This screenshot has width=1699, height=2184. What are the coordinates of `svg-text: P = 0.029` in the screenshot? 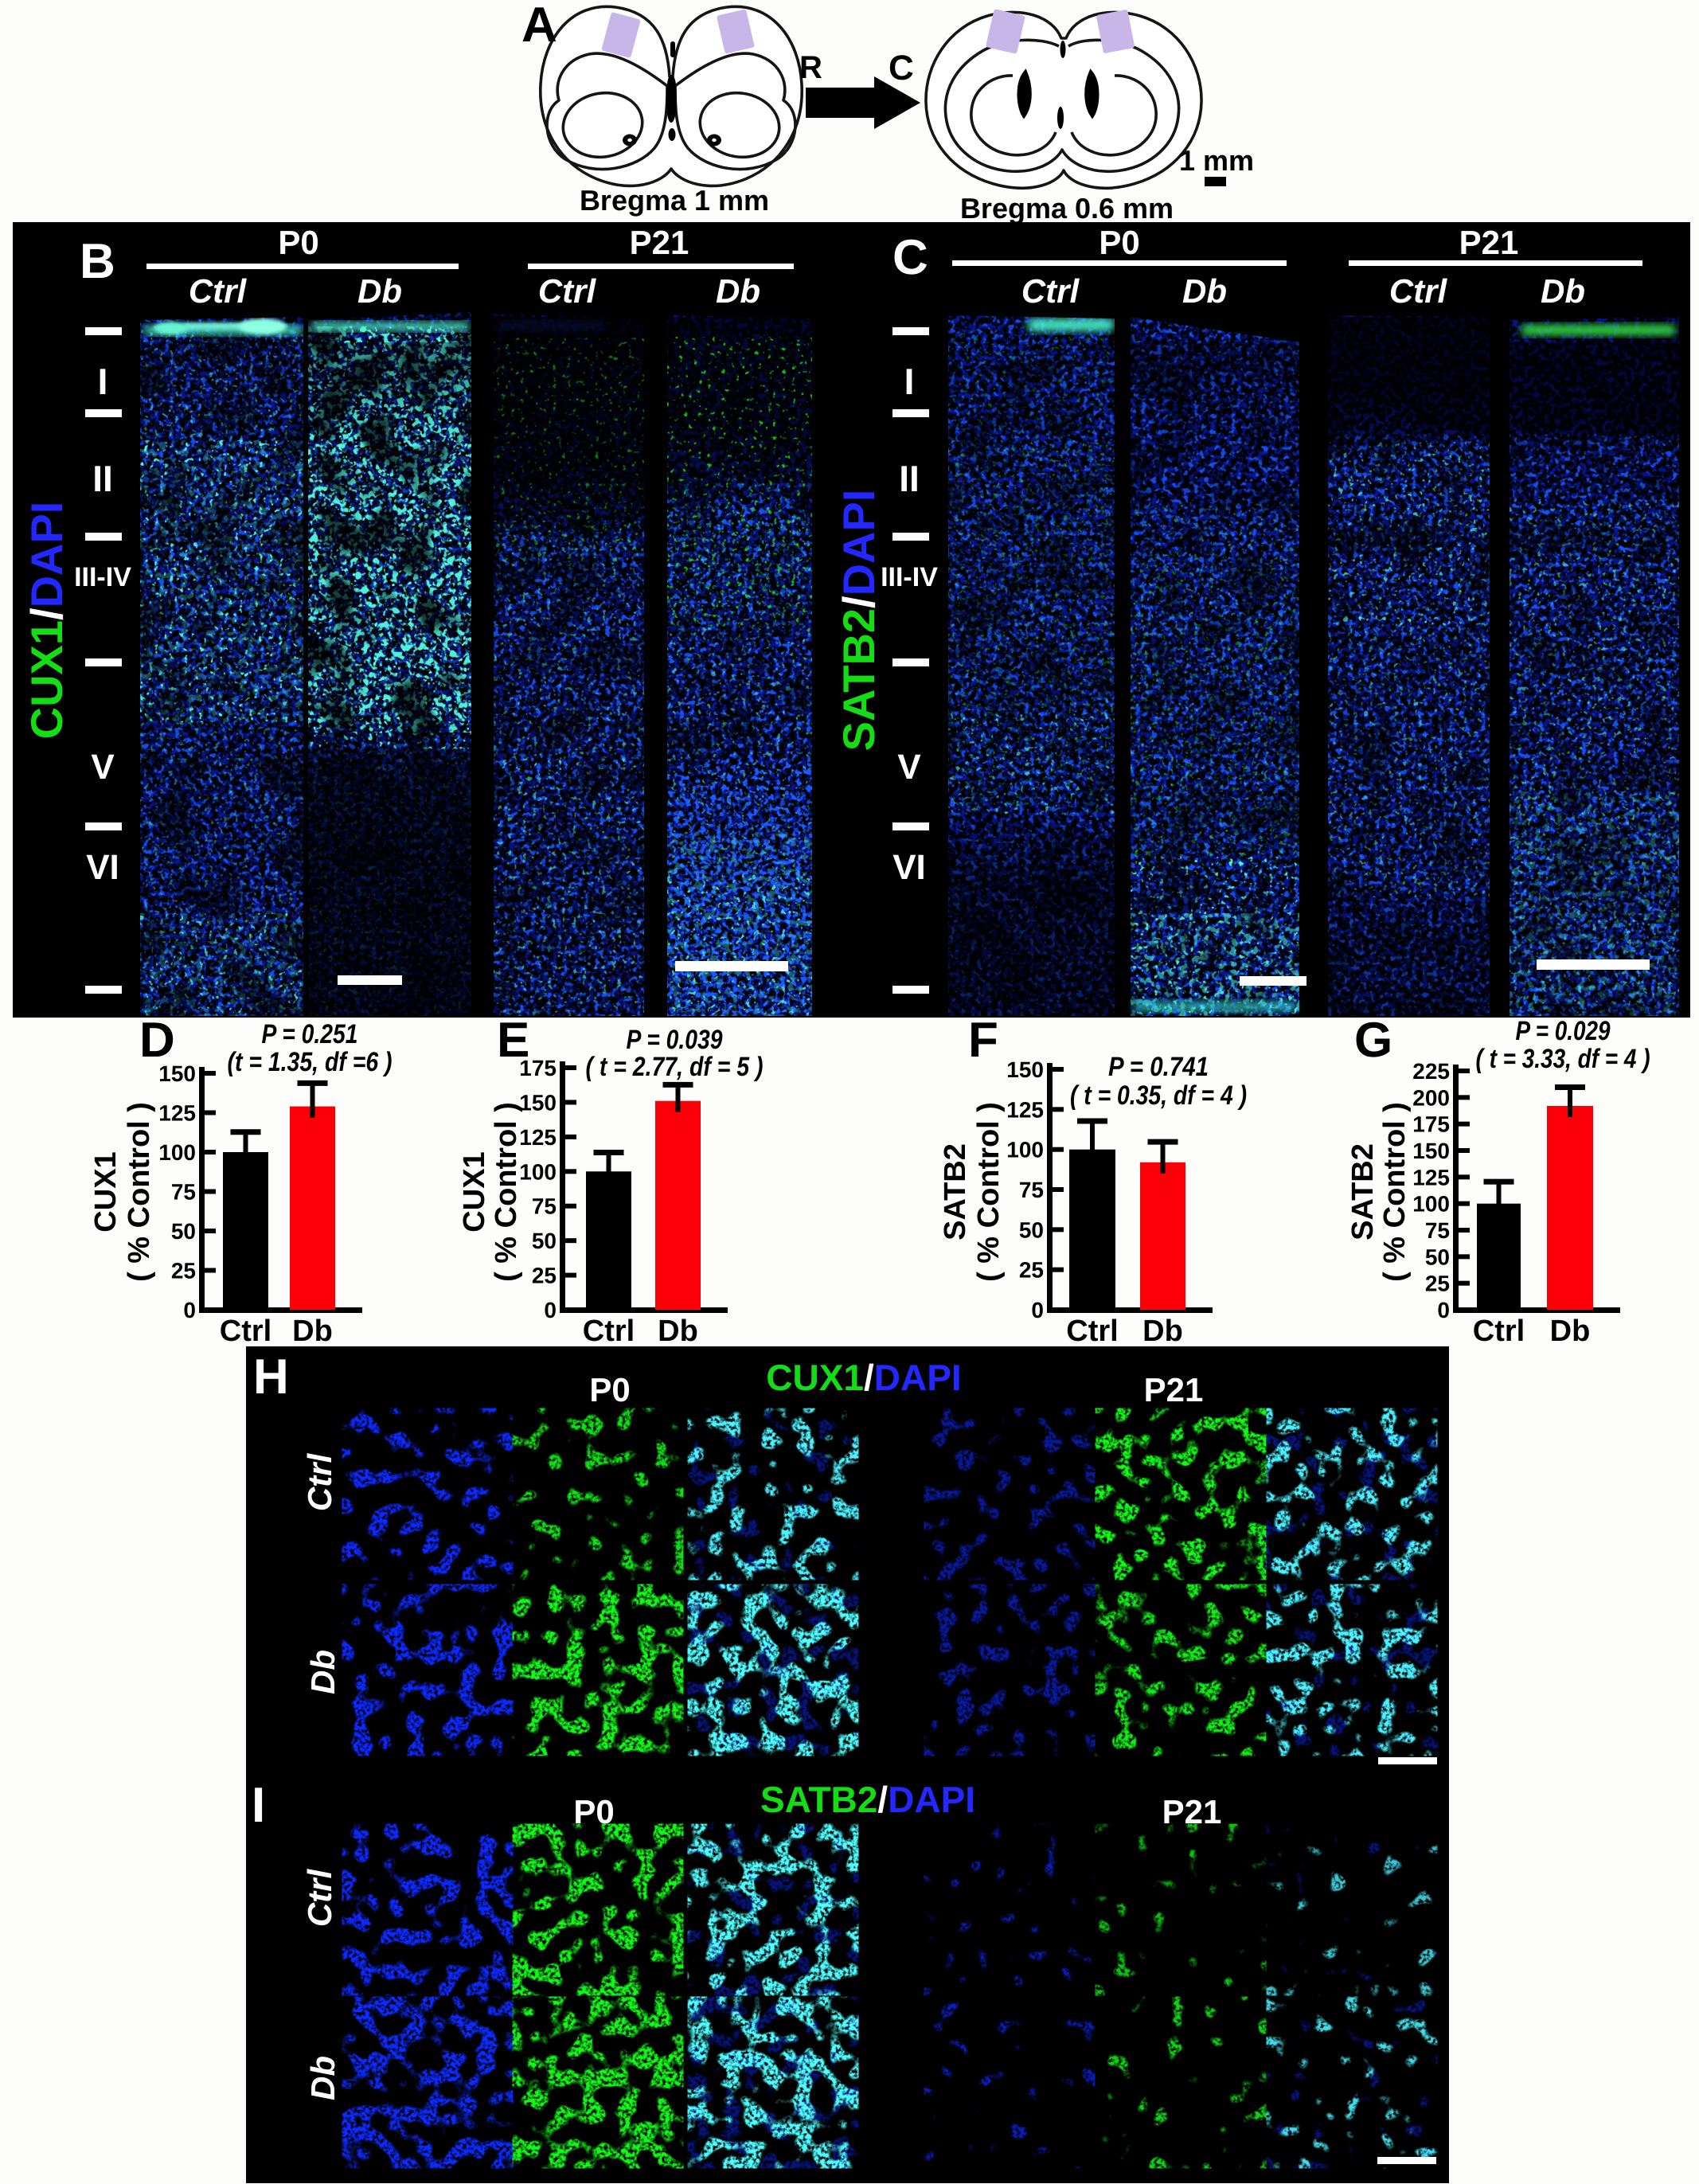 It's located at (1563, 1031).